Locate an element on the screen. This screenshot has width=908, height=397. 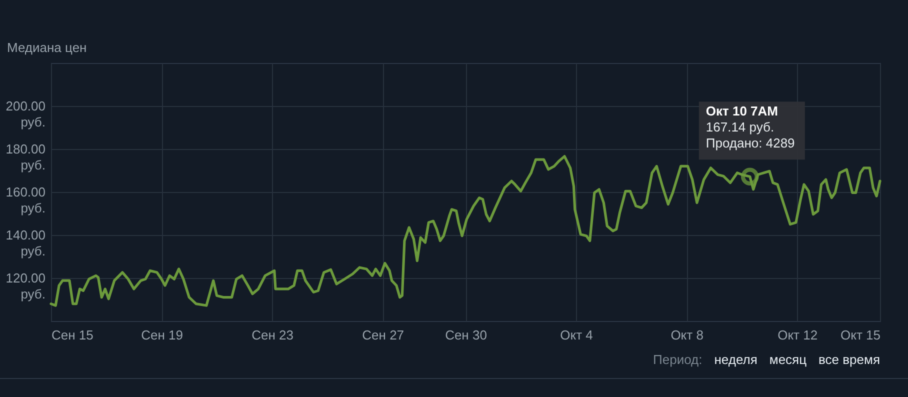
x-tick-label: Сен 19 is located at coordinates (162, 335).